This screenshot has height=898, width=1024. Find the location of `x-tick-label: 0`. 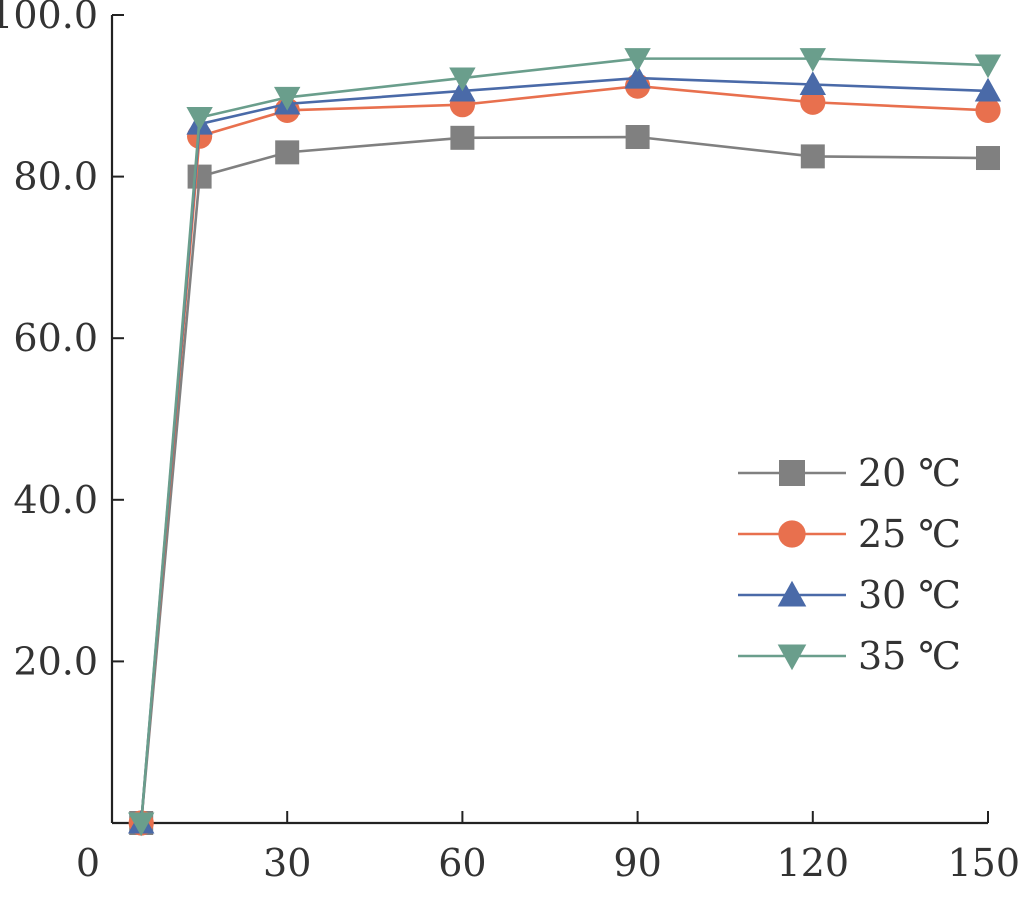

x-tick-label: 0 is located at coordinates (88, 863).